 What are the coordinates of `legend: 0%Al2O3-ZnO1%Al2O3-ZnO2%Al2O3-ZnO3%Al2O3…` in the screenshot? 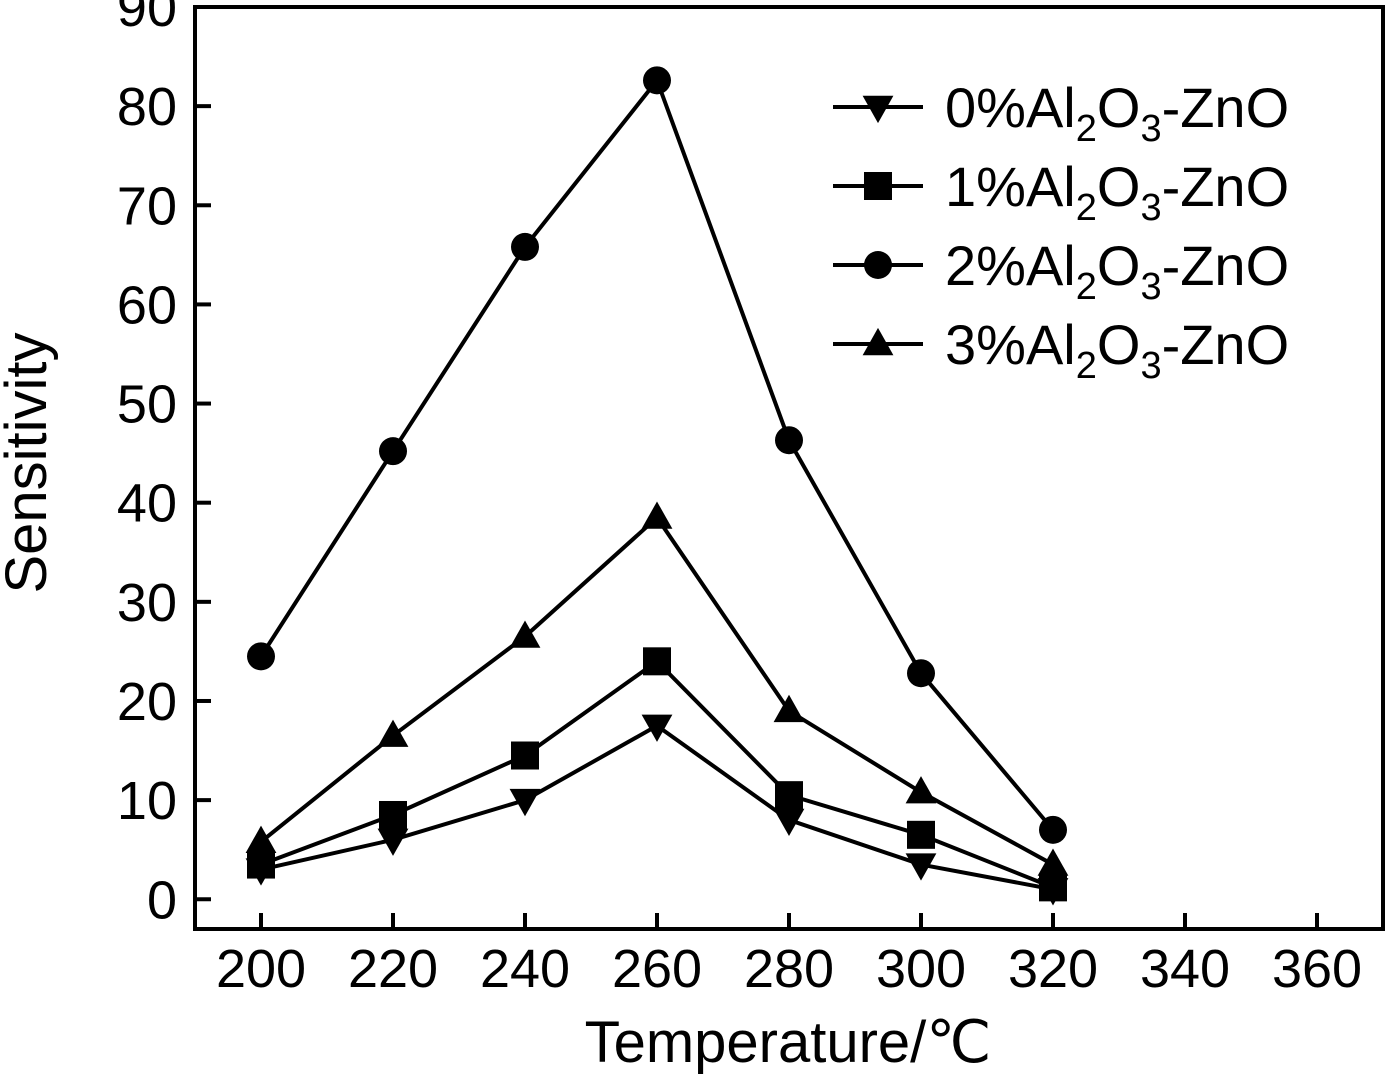 It's located at (1061, 231).